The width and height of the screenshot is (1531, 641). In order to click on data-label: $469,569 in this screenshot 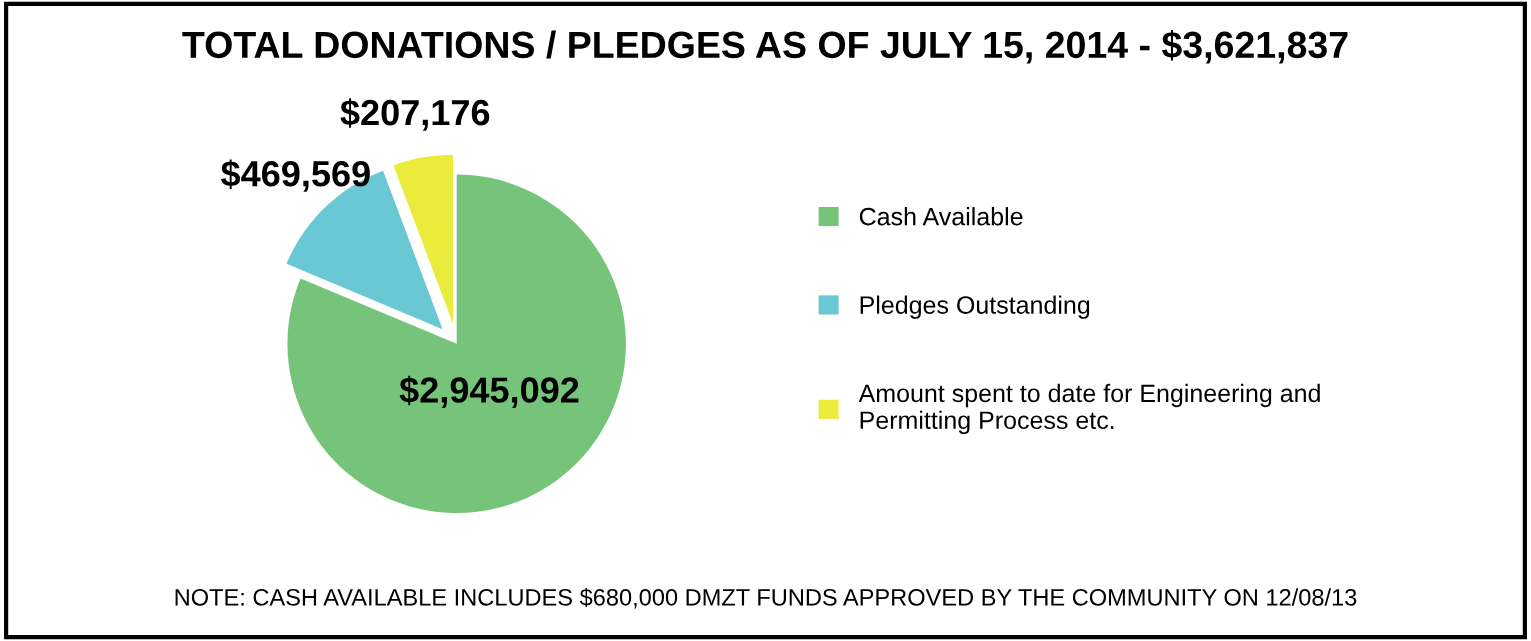, I will do `click(295, 175)`.